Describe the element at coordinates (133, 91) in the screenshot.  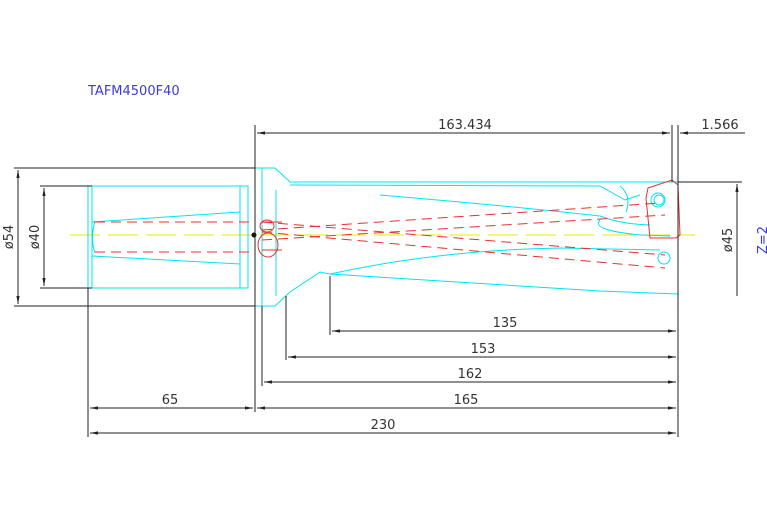
I see `drawing-title: TAFM4500F40` at that location.